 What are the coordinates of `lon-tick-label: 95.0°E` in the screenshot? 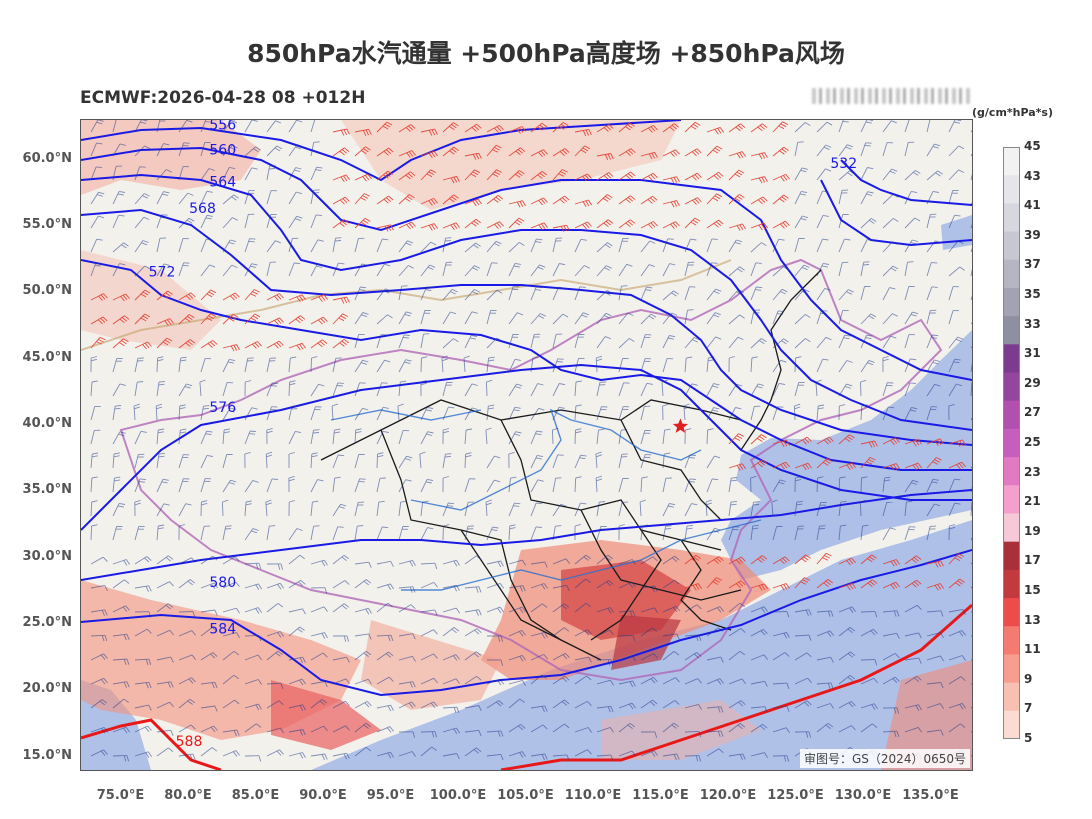 It's located at (390, 795).